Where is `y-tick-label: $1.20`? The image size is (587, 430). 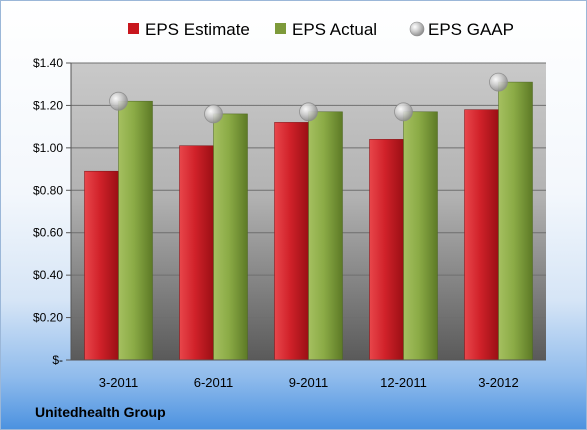 y-tick-label: $1.20 is located at coordinates (48, 105).